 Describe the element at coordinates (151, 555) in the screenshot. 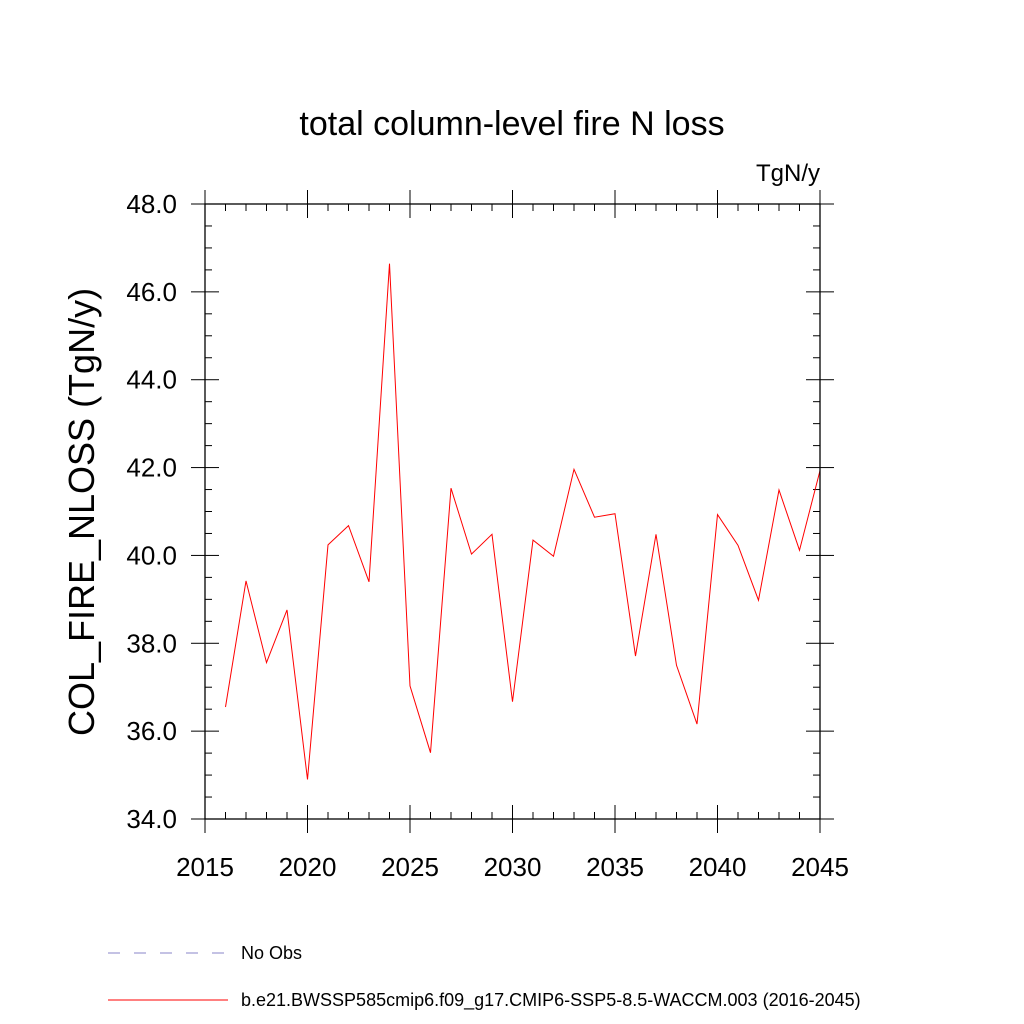

I see `y-tick-label: 40.0` at that location.